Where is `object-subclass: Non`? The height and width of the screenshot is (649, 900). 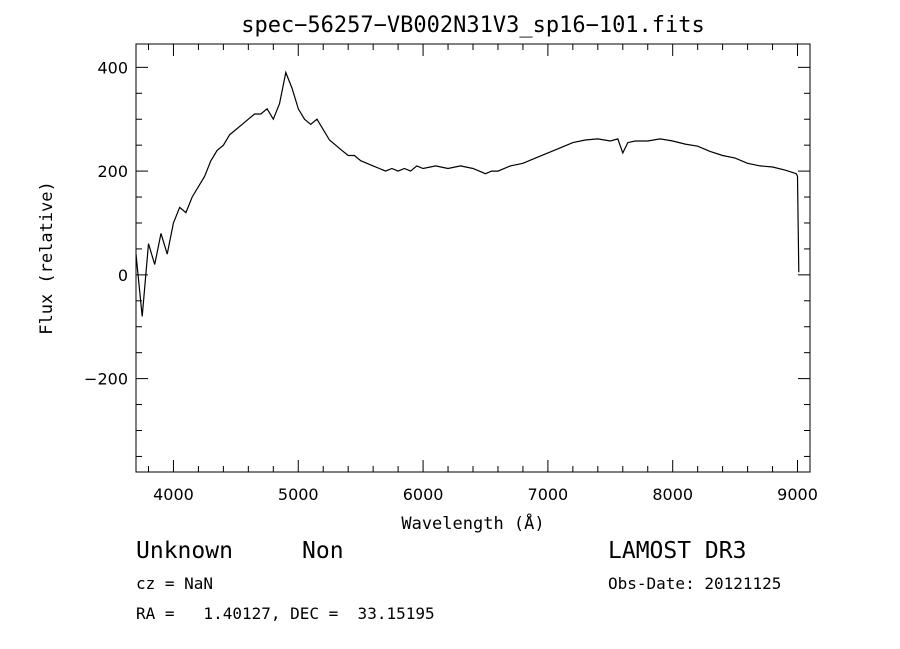 object-subclass: Non is located at coordinates (323, 551).